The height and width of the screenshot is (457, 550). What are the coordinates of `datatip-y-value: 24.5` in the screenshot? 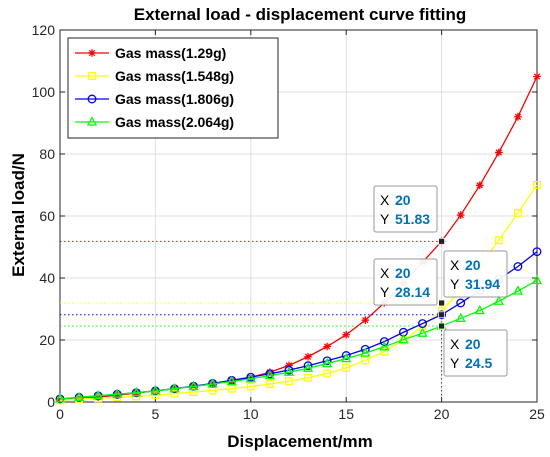 It's located at (478, 363).